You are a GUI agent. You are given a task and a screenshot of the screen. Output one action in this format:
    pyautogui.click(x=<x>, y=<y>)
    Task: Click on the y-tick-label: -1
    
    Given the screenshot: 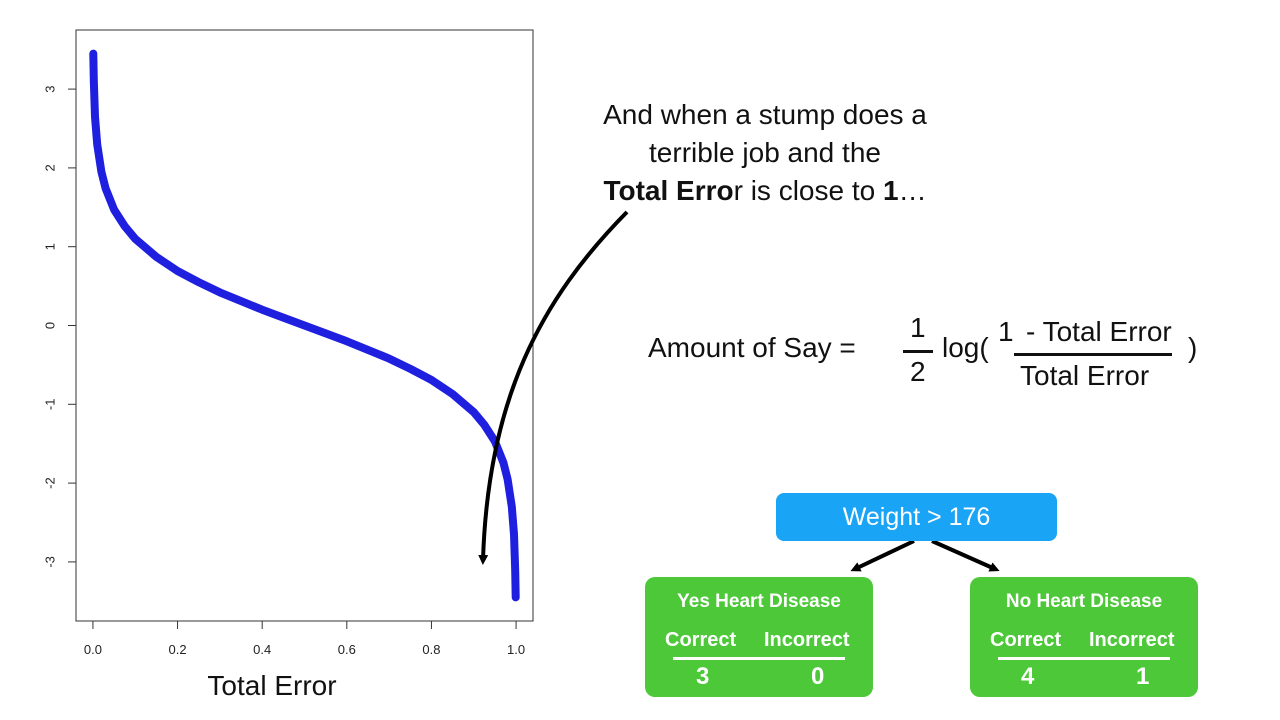 What is the action you would take?
    pyautogui.click(x=50, y=405)
    